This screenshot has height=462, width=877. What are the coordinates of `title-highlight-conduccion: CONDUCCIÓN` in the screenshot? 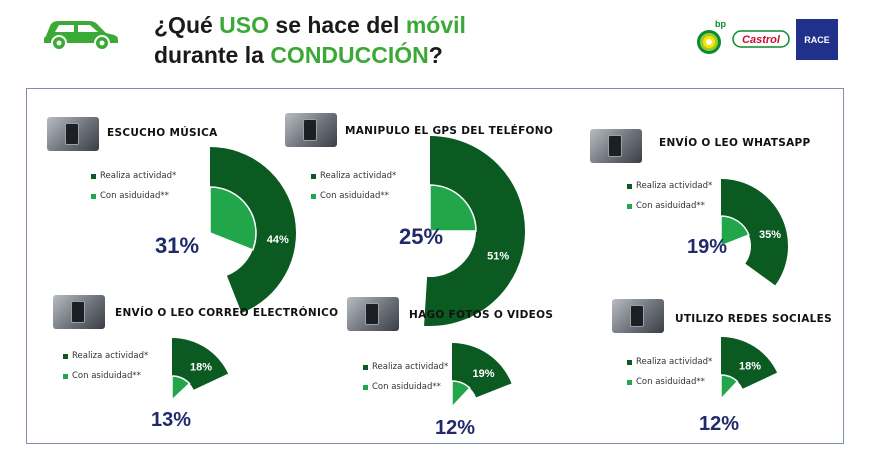 It's located at (349, 55).